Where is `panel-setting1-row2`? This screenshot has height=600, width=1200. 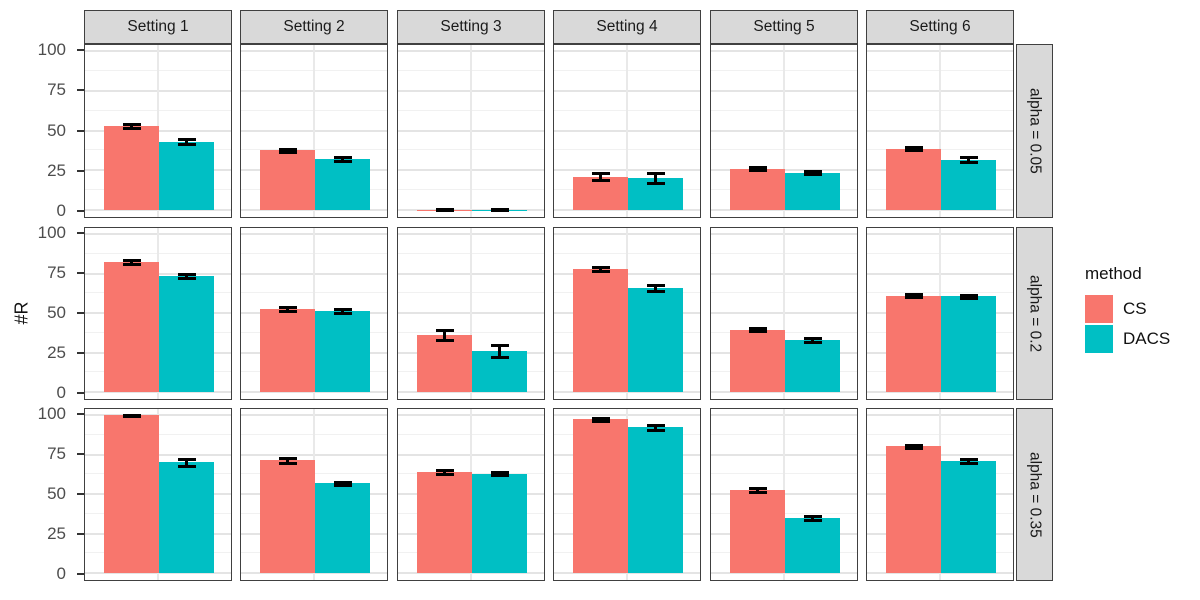 panel-setting1-row2 is located at coordinates (158, 313).